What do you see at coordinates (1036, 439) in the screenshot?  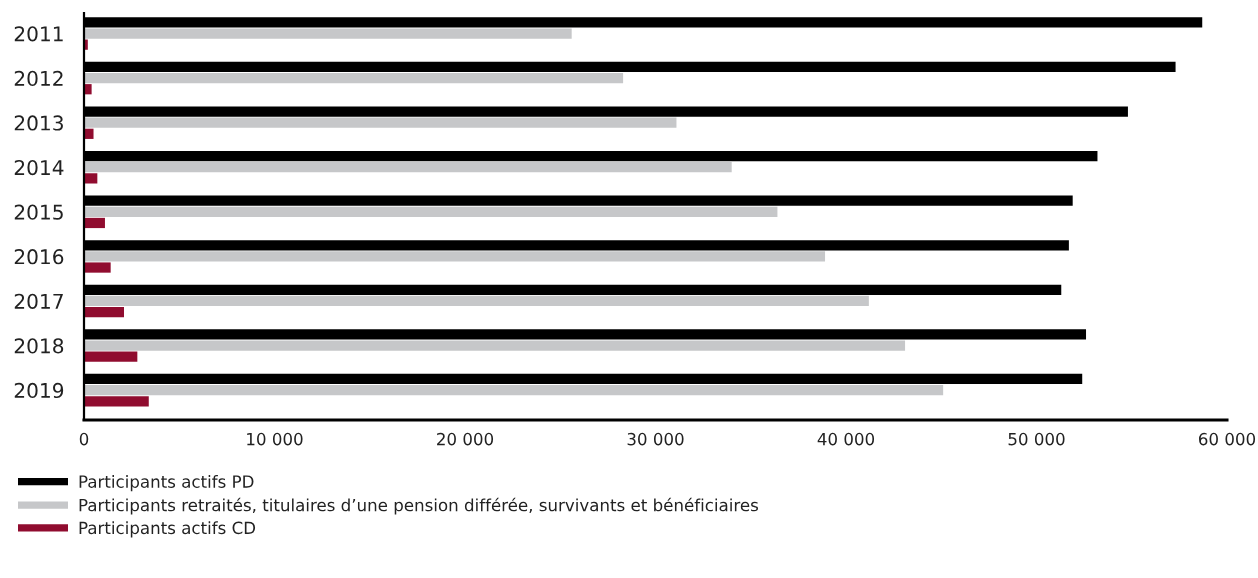 I see `x-tick-label: 50 000` at bounding box center [1036, 439].